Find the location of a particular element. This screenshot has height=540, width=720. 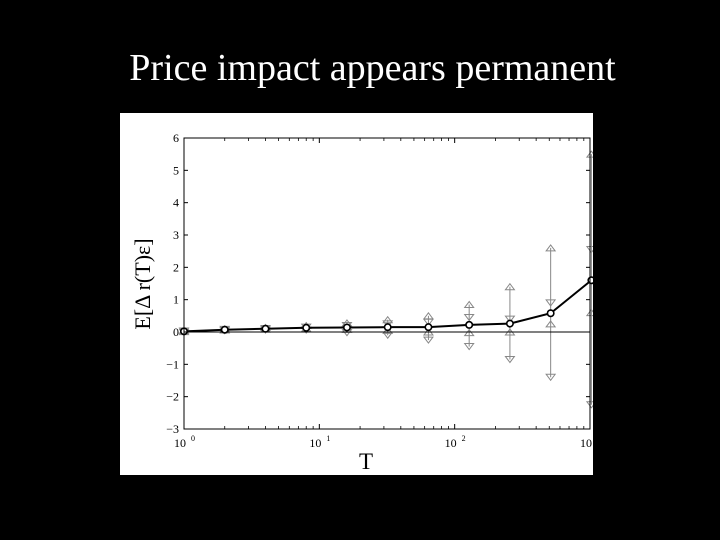

y-tick-label: −1 is located at coordinates (172, 364).